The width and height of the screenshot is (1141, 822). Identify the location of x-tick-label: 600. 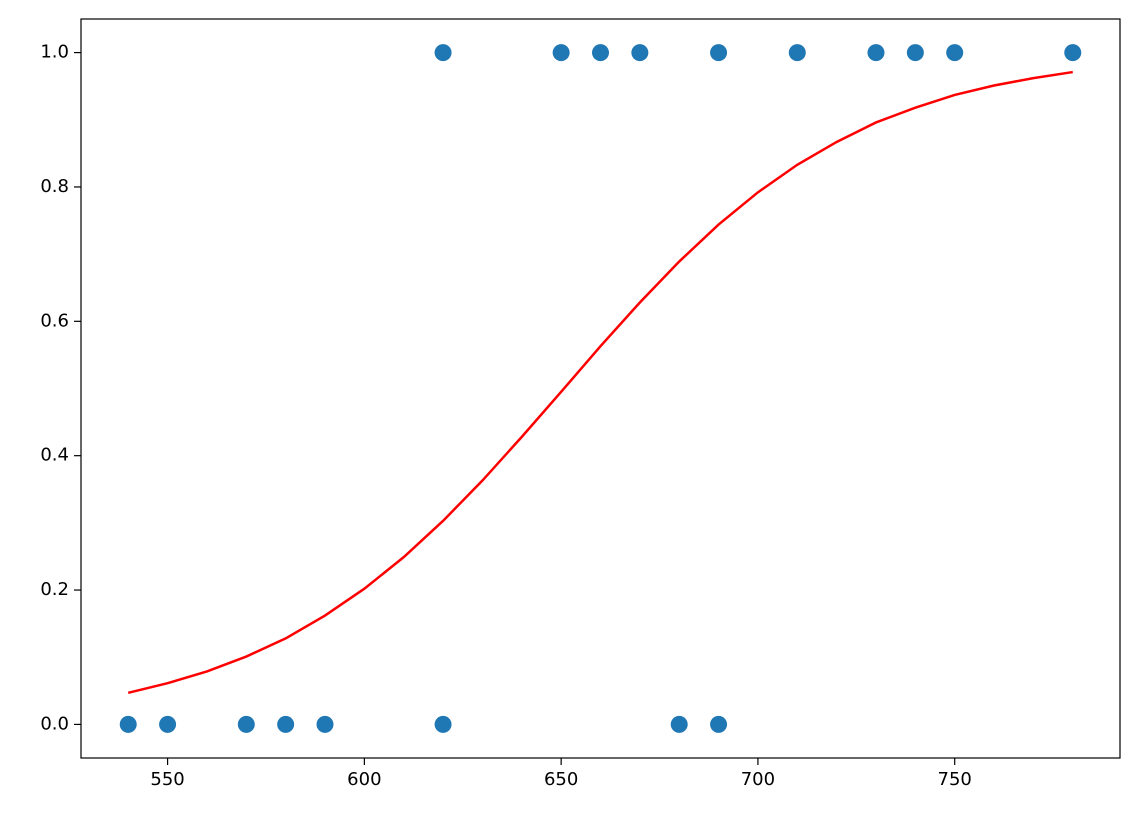
(364, 779).